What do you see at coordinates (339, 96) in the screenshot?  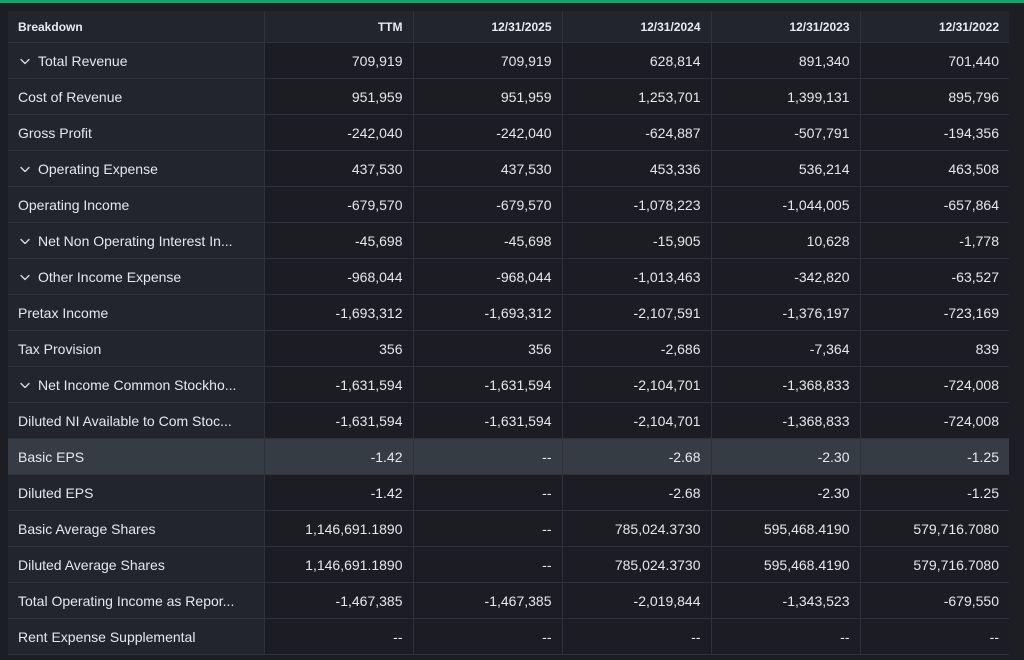 I see `value-cell: 951,959` at bounding box center [339, 96].